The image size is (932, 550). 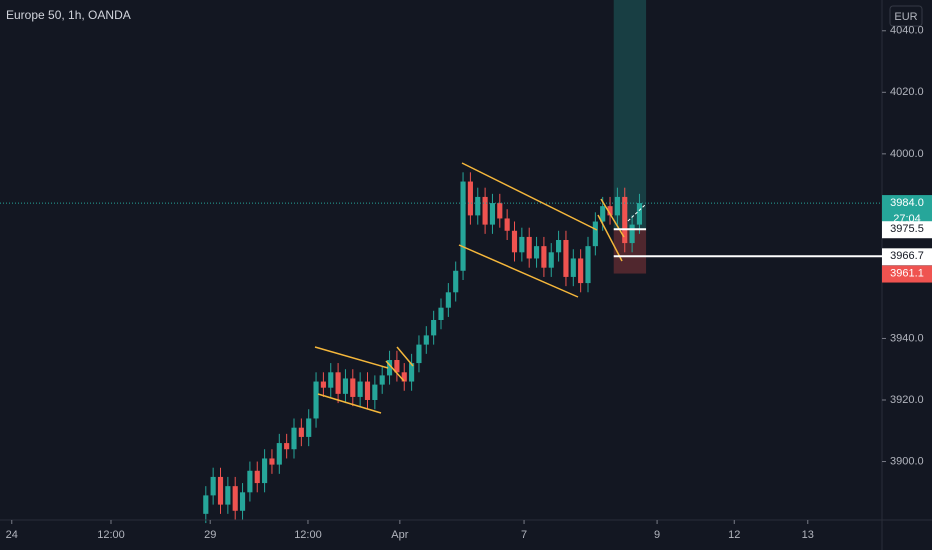 What do you see at coordinates (907, 31) in the screenshot?
I see `y-tick-label: 4040.0` at bounding box center [907, 31].